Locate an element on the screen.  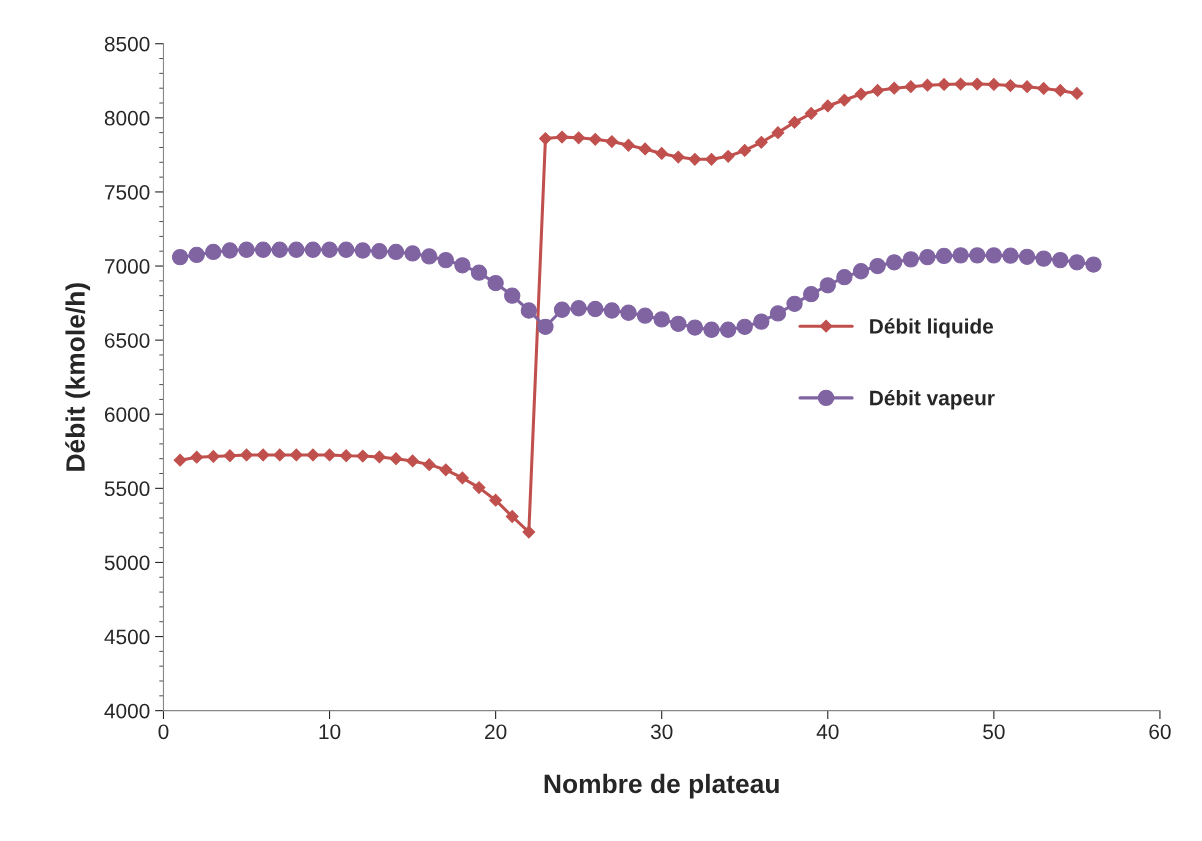
x-tick-label: 60 is located at coordinates (1160, 732).